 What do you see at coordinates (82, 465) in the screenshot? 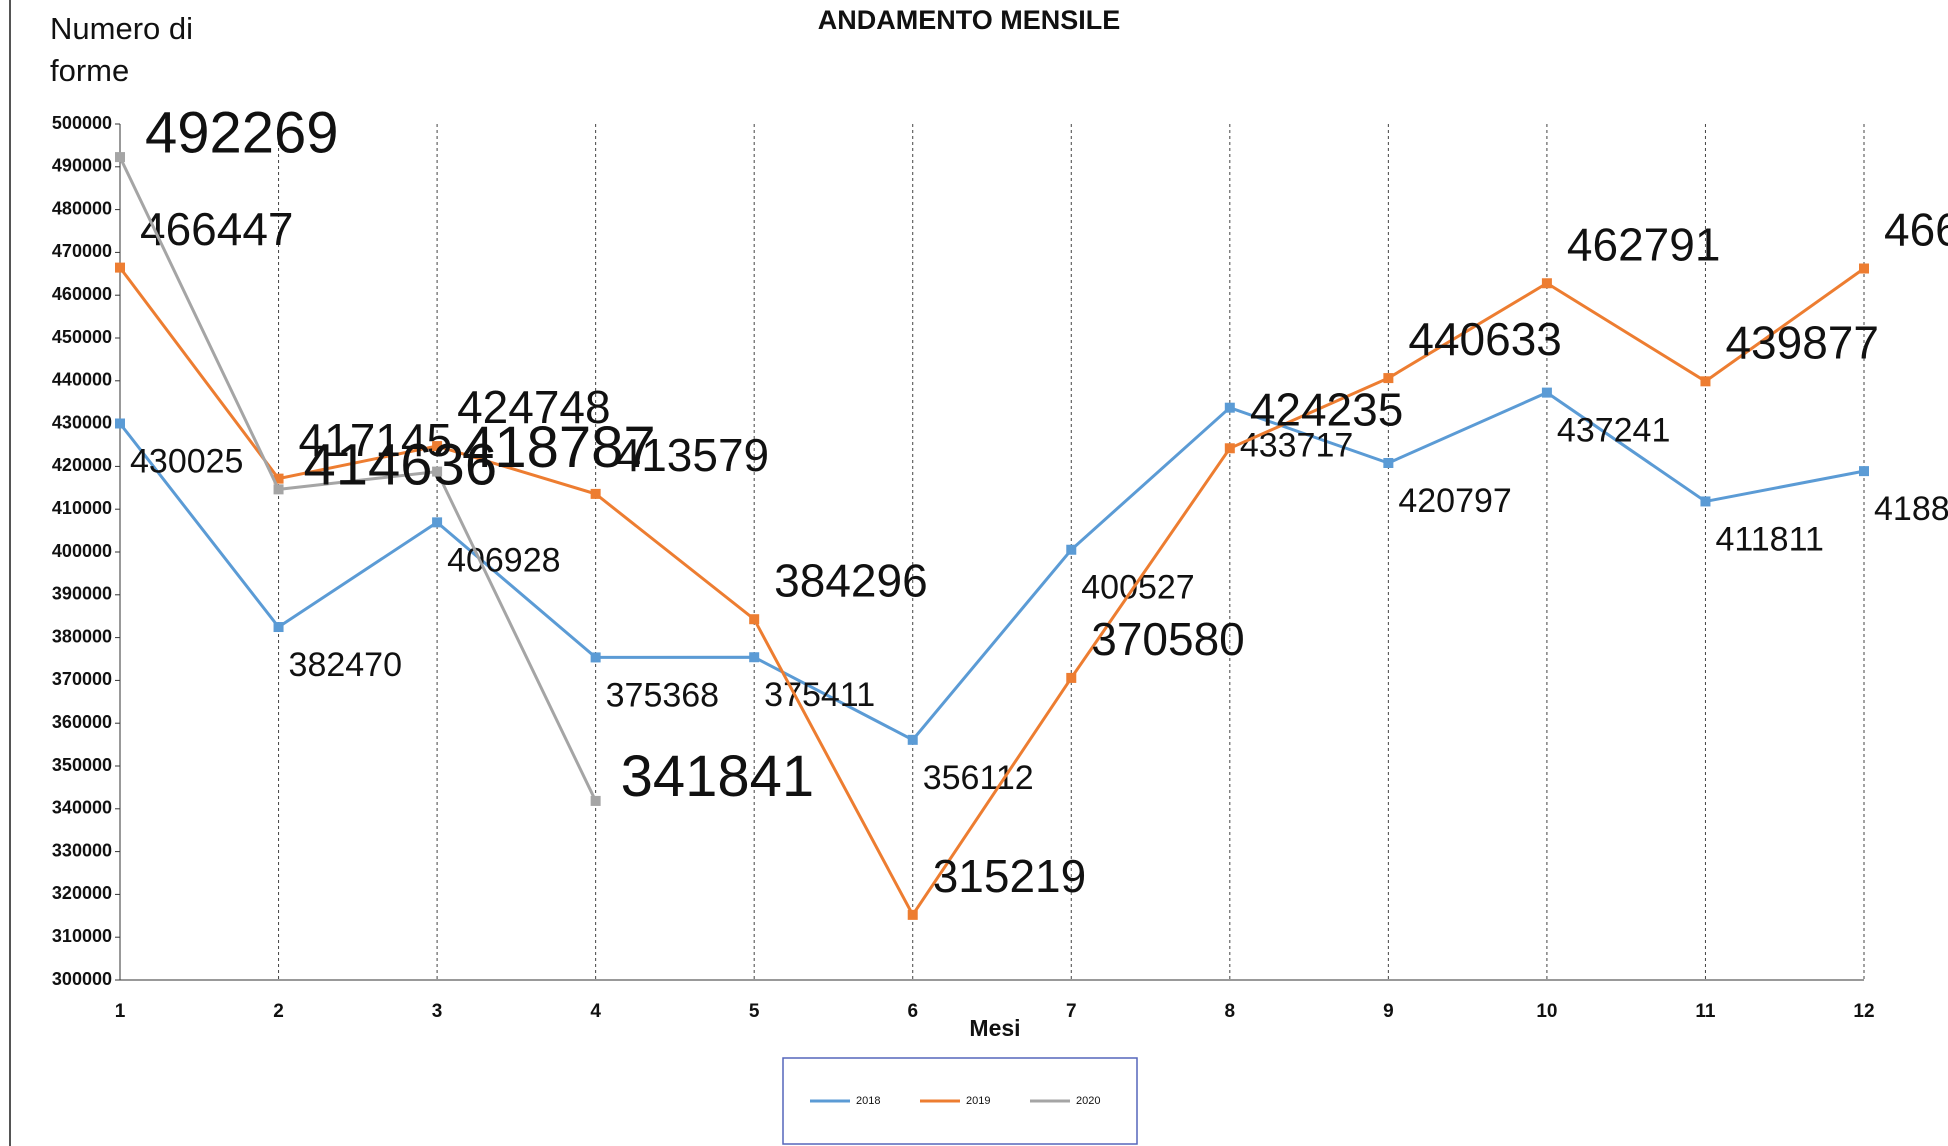
I see `y-tick-label: 420000` at bounding box center [82, 465].